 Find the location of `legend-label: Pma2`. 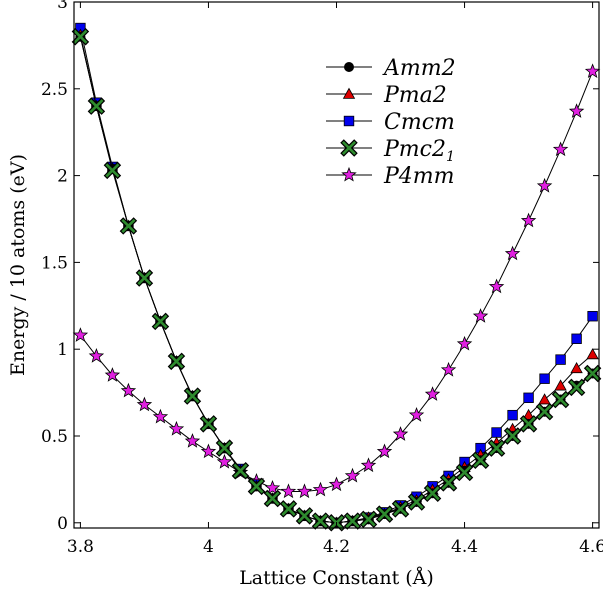

legend-label: Pma2 is located at coordinates (415, 95).